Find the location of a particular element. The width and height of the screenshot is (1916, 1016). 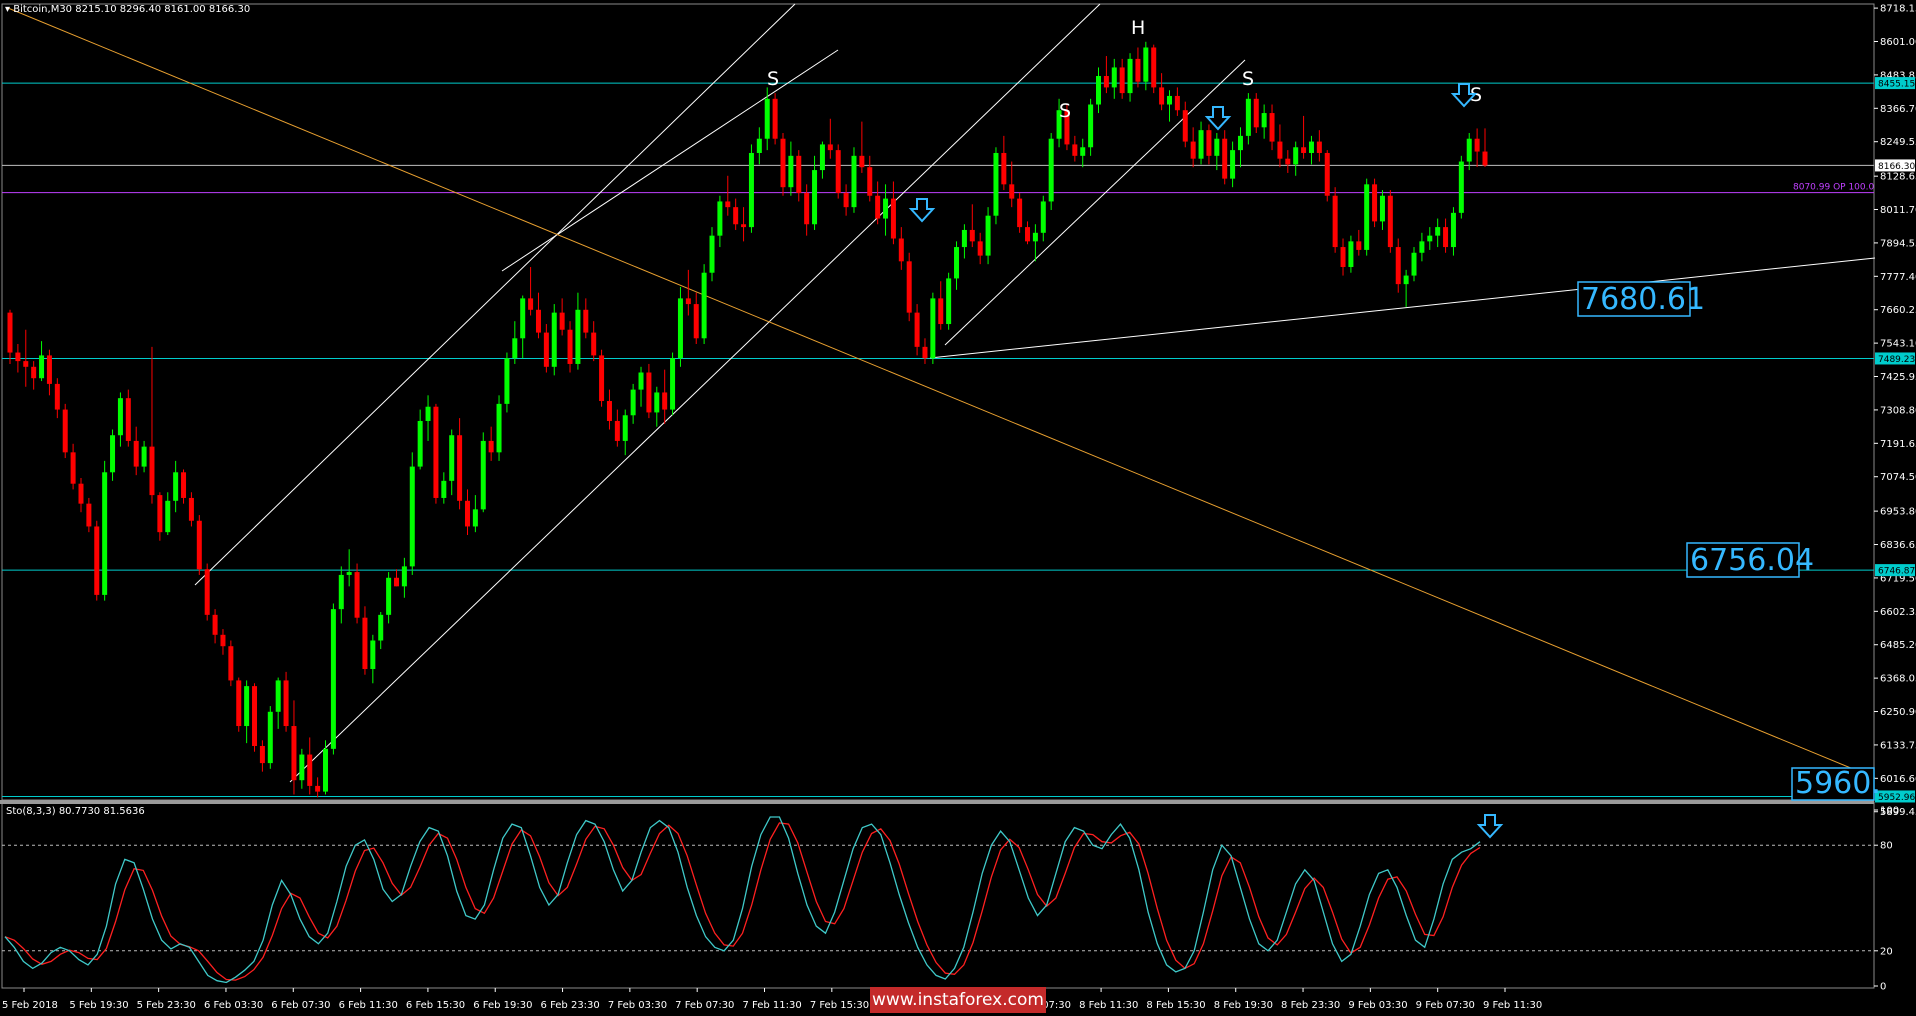

time-axis-label: 8 Feb 19:30 is located at coordinates (1243, 1005).